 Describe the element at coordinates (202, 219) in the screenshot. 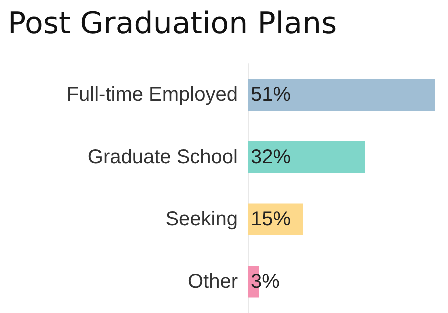

I see `y-tick-label: Seeking` at that location.